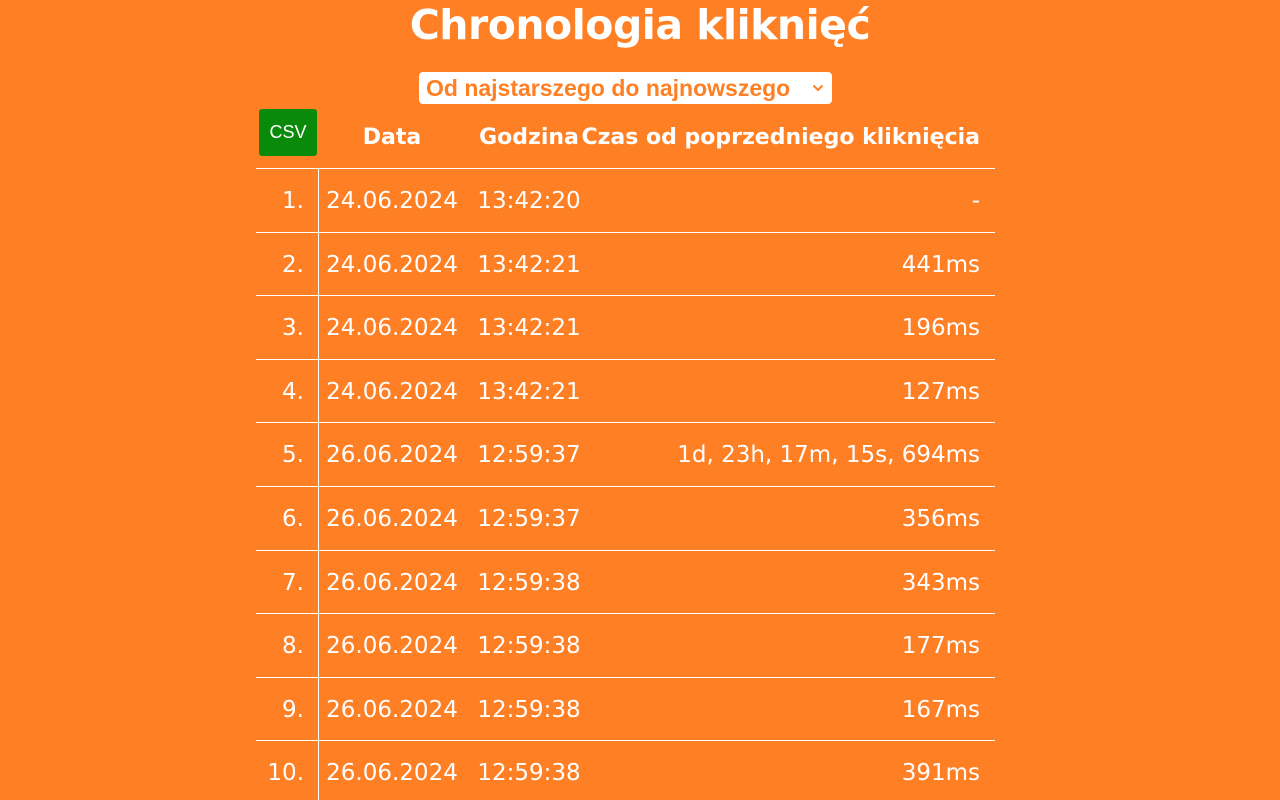 This screenshot has height=800, width=1280. Describe the element at coordinates (293, 264) in the screenshot. I see `row-number: 2.` at that location.